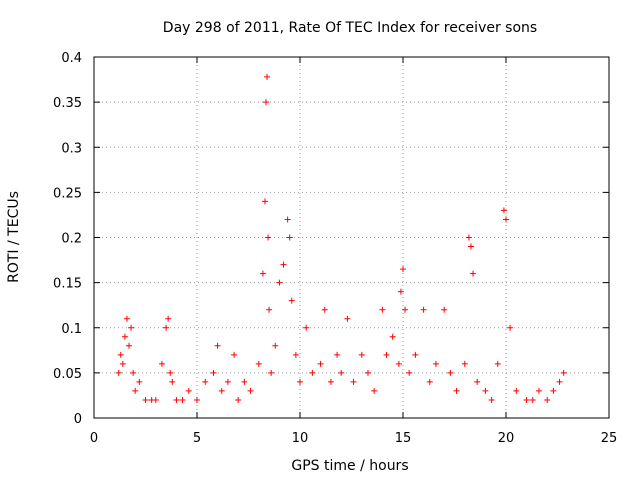 The image size is (640, 480). What do you see at coordinates (609, 438) in the screenshot?
I see `x-tick-label: 25` at bounding box center [609, 438].